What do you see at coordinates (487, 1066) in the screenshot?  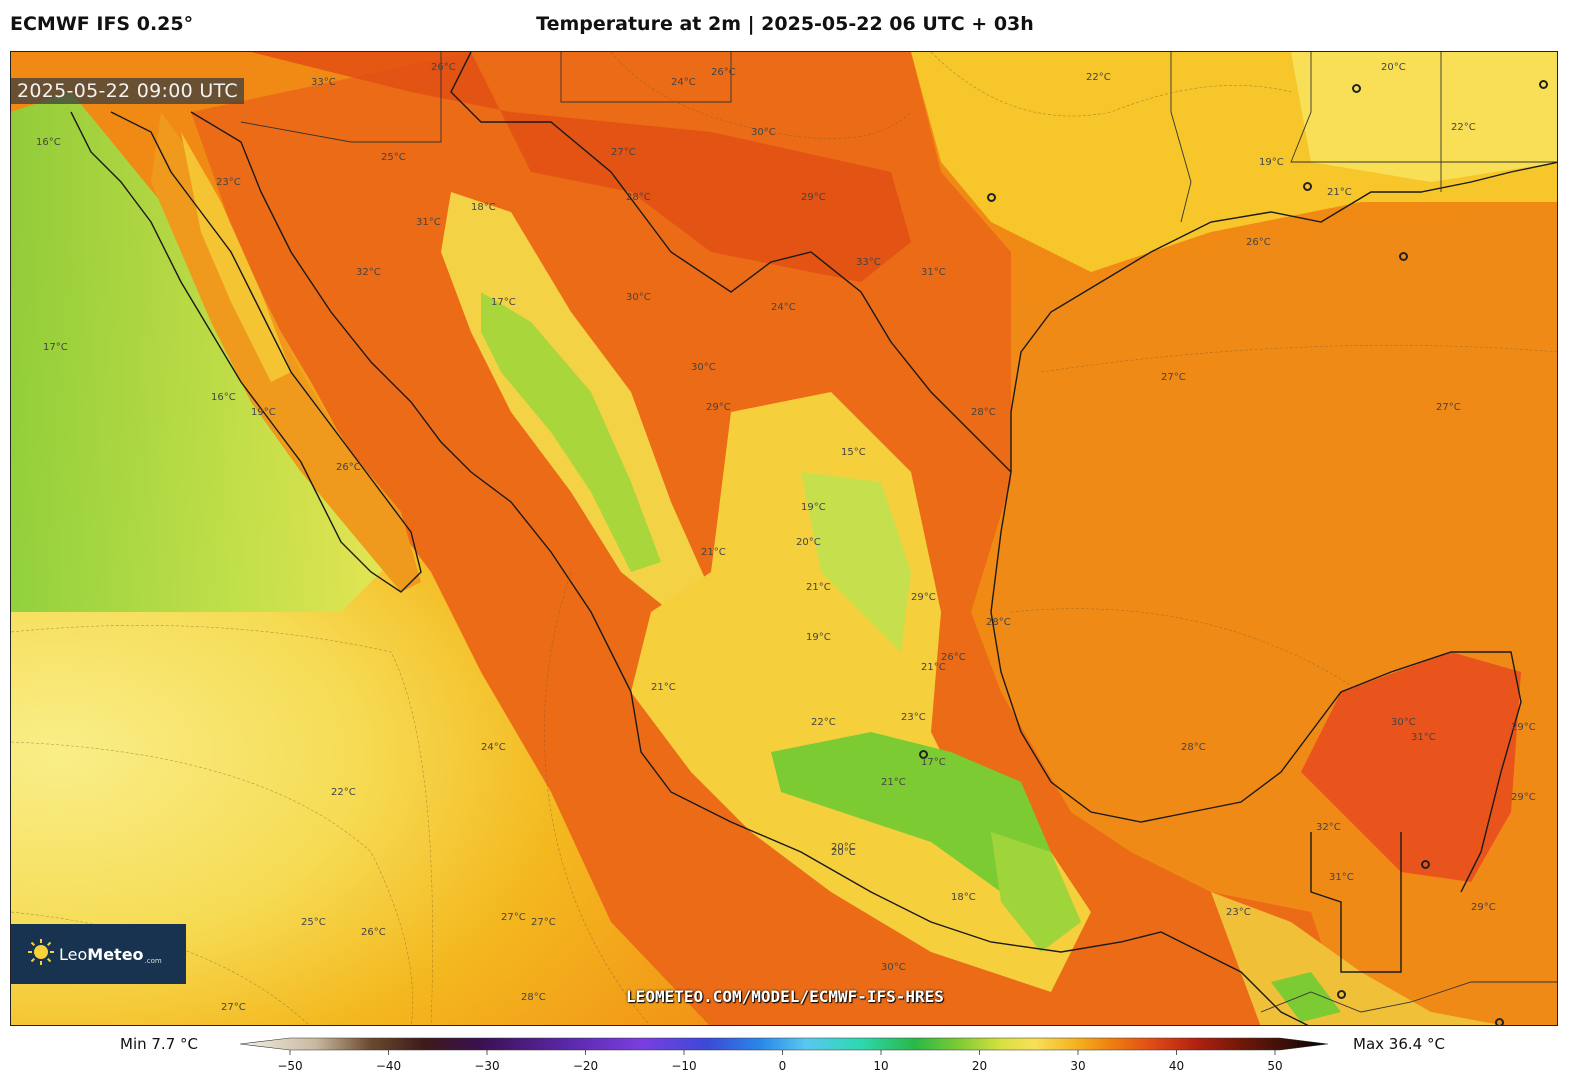 I see `colorbar-tick-label: −30` at bounding box center [487, 1066].